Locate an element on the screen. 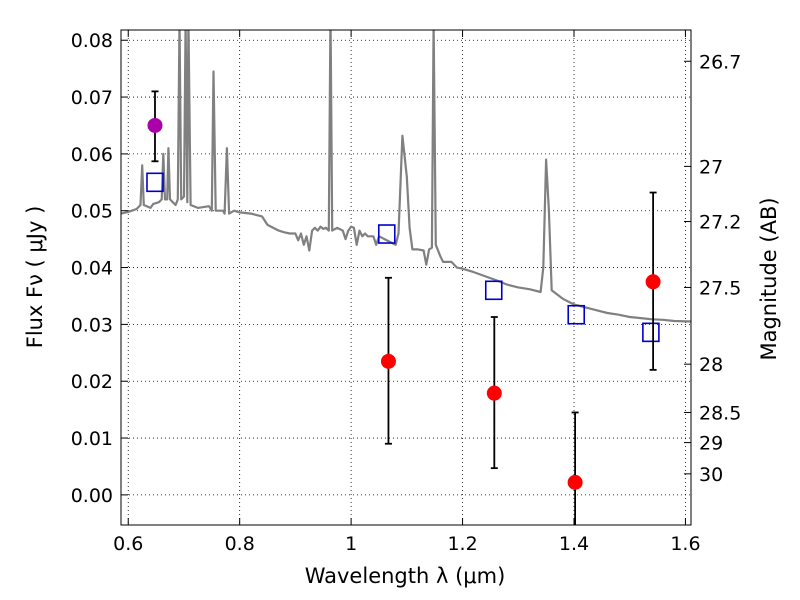 The width and height of the screenshot is (800, 600). y-tick-label: 0.03 is located at coordinates (92, 325).